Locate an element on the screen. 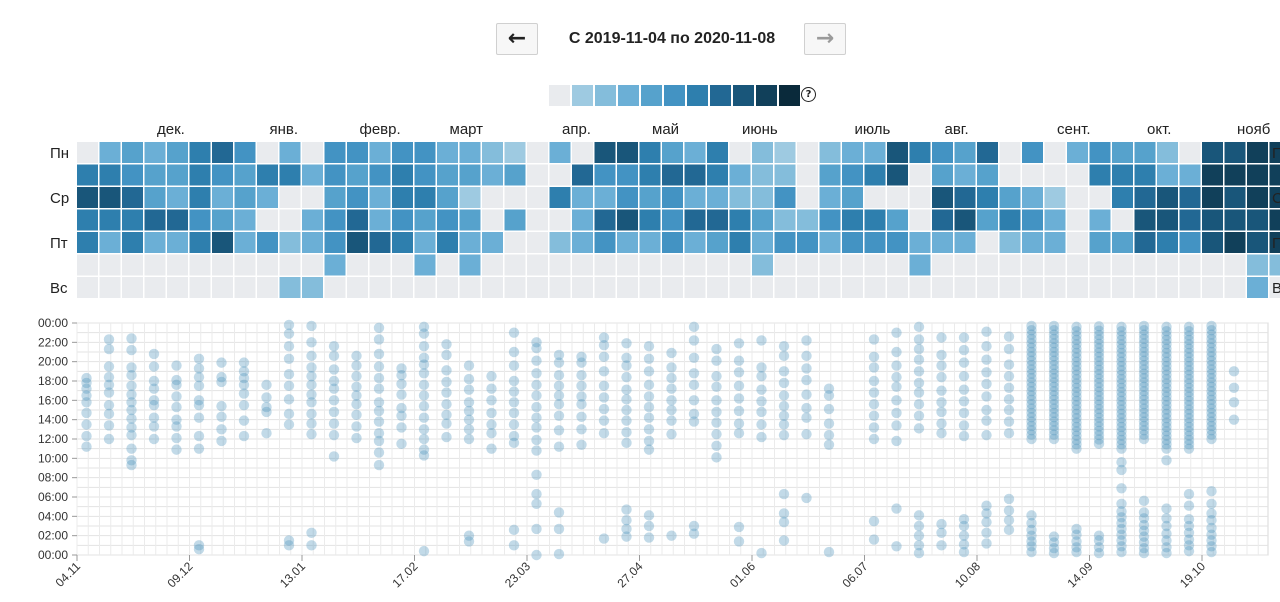  next-period-button: → is located at coordinates (825, 39).